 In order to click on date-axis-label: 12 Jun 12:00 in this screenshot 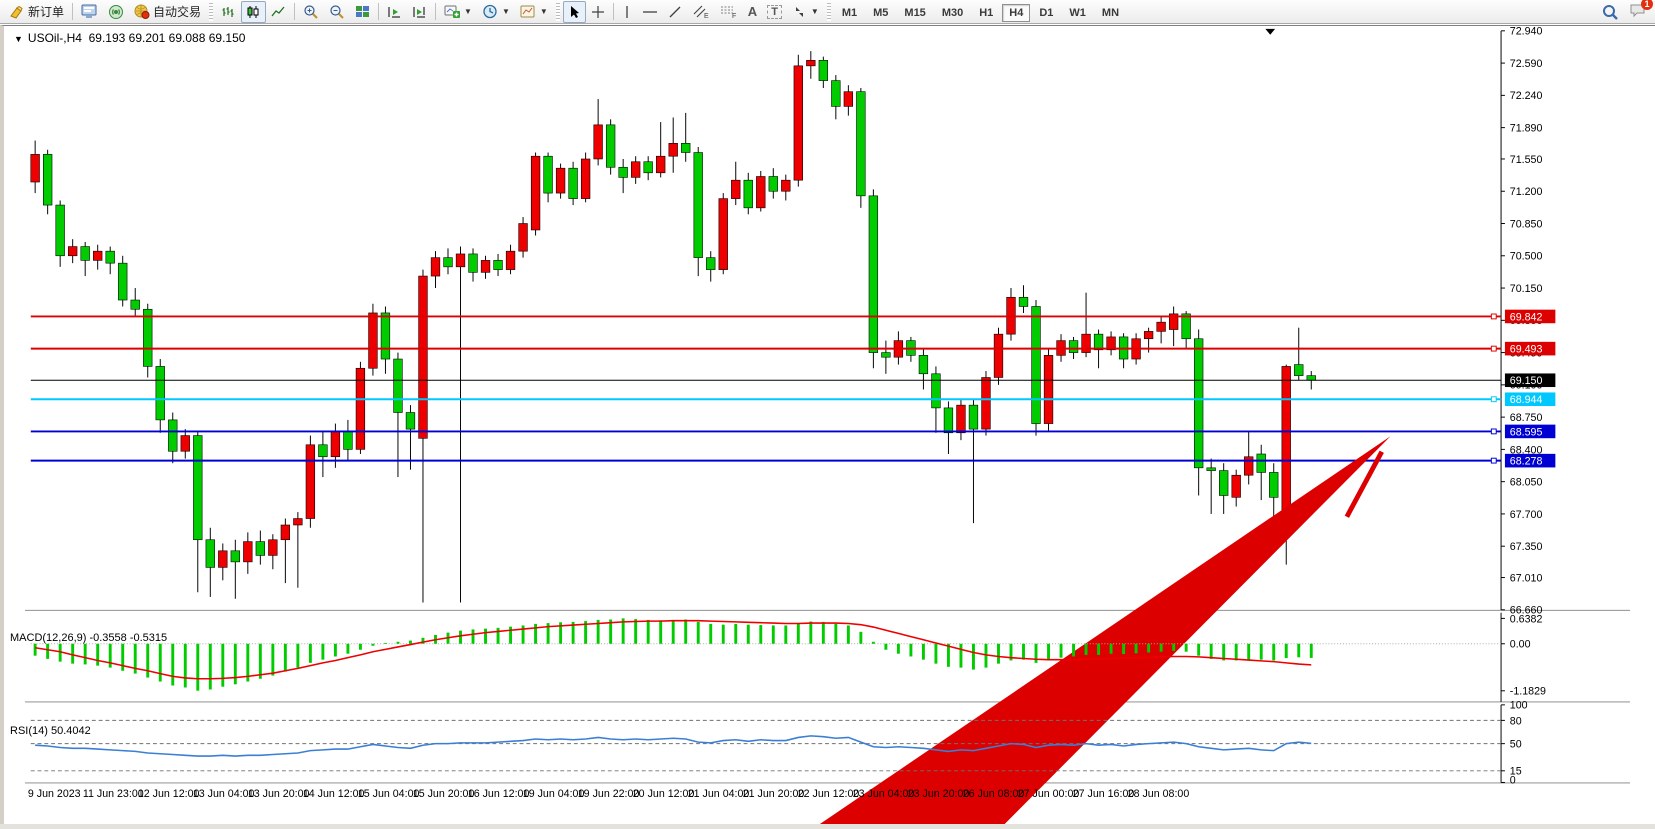, I will do `click(169, 794)`.